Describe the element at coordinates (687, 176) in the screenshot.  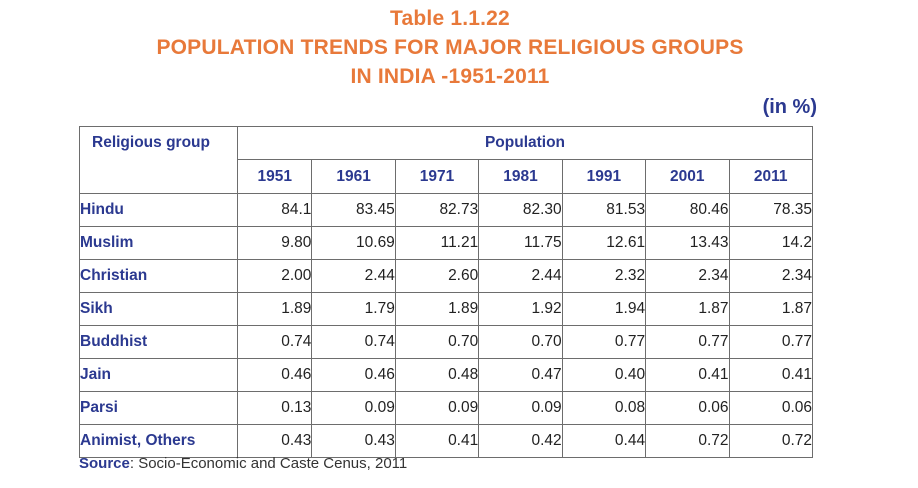
I see `year-header-2001: 2001` at that location.